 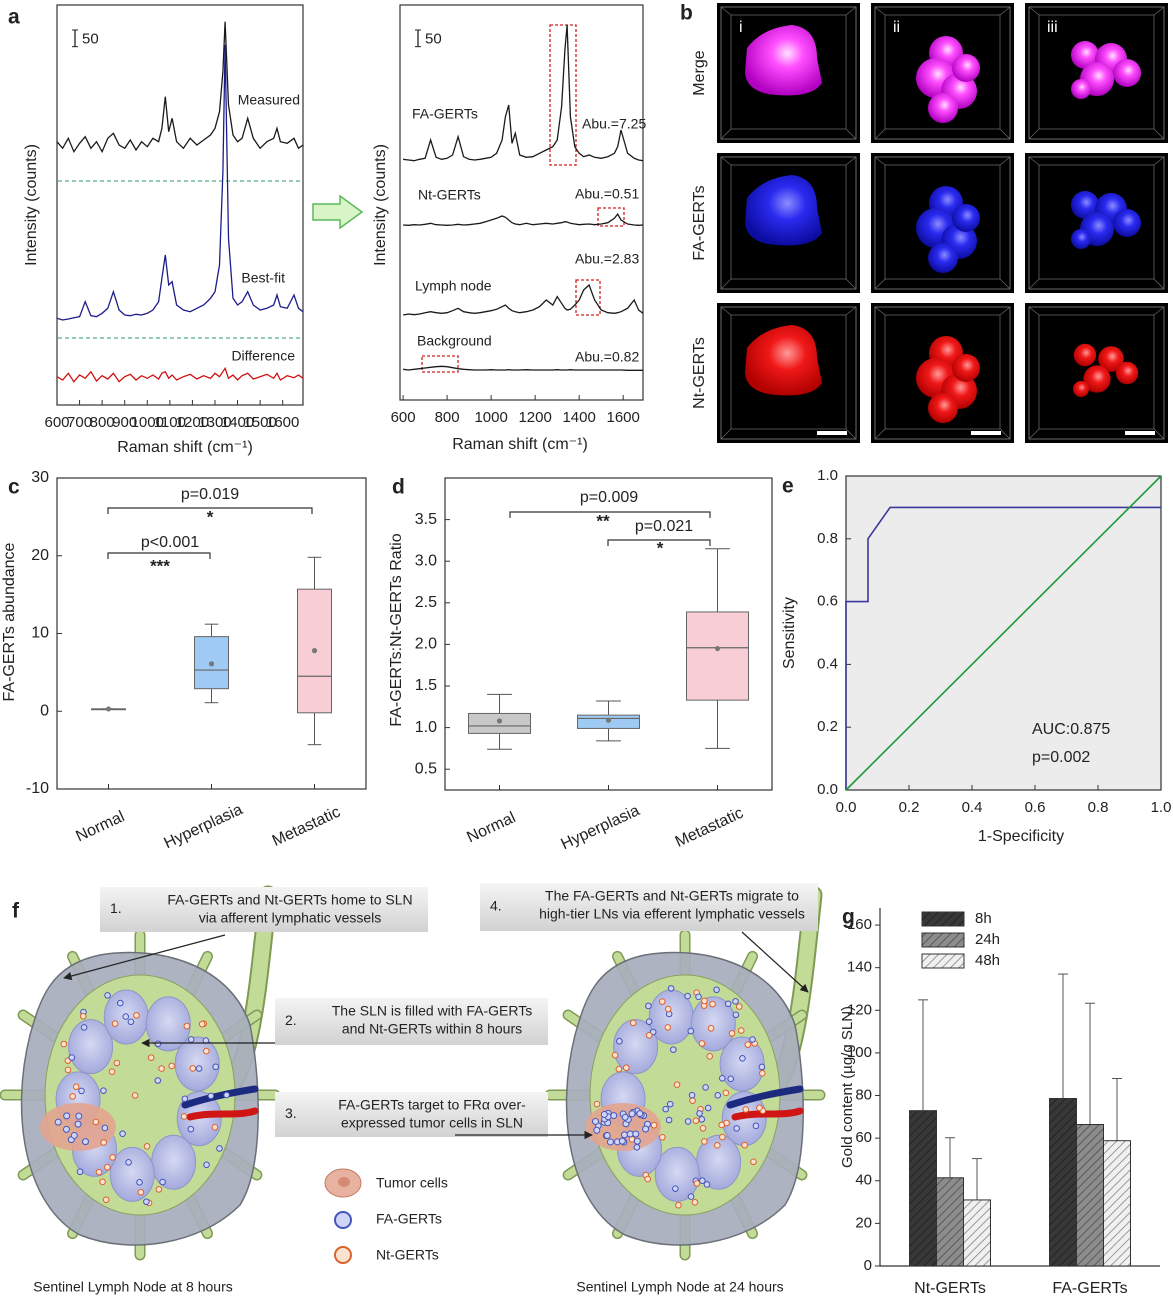 I want to click on y-tick-label: 0.2, so click(x=827, y=726).